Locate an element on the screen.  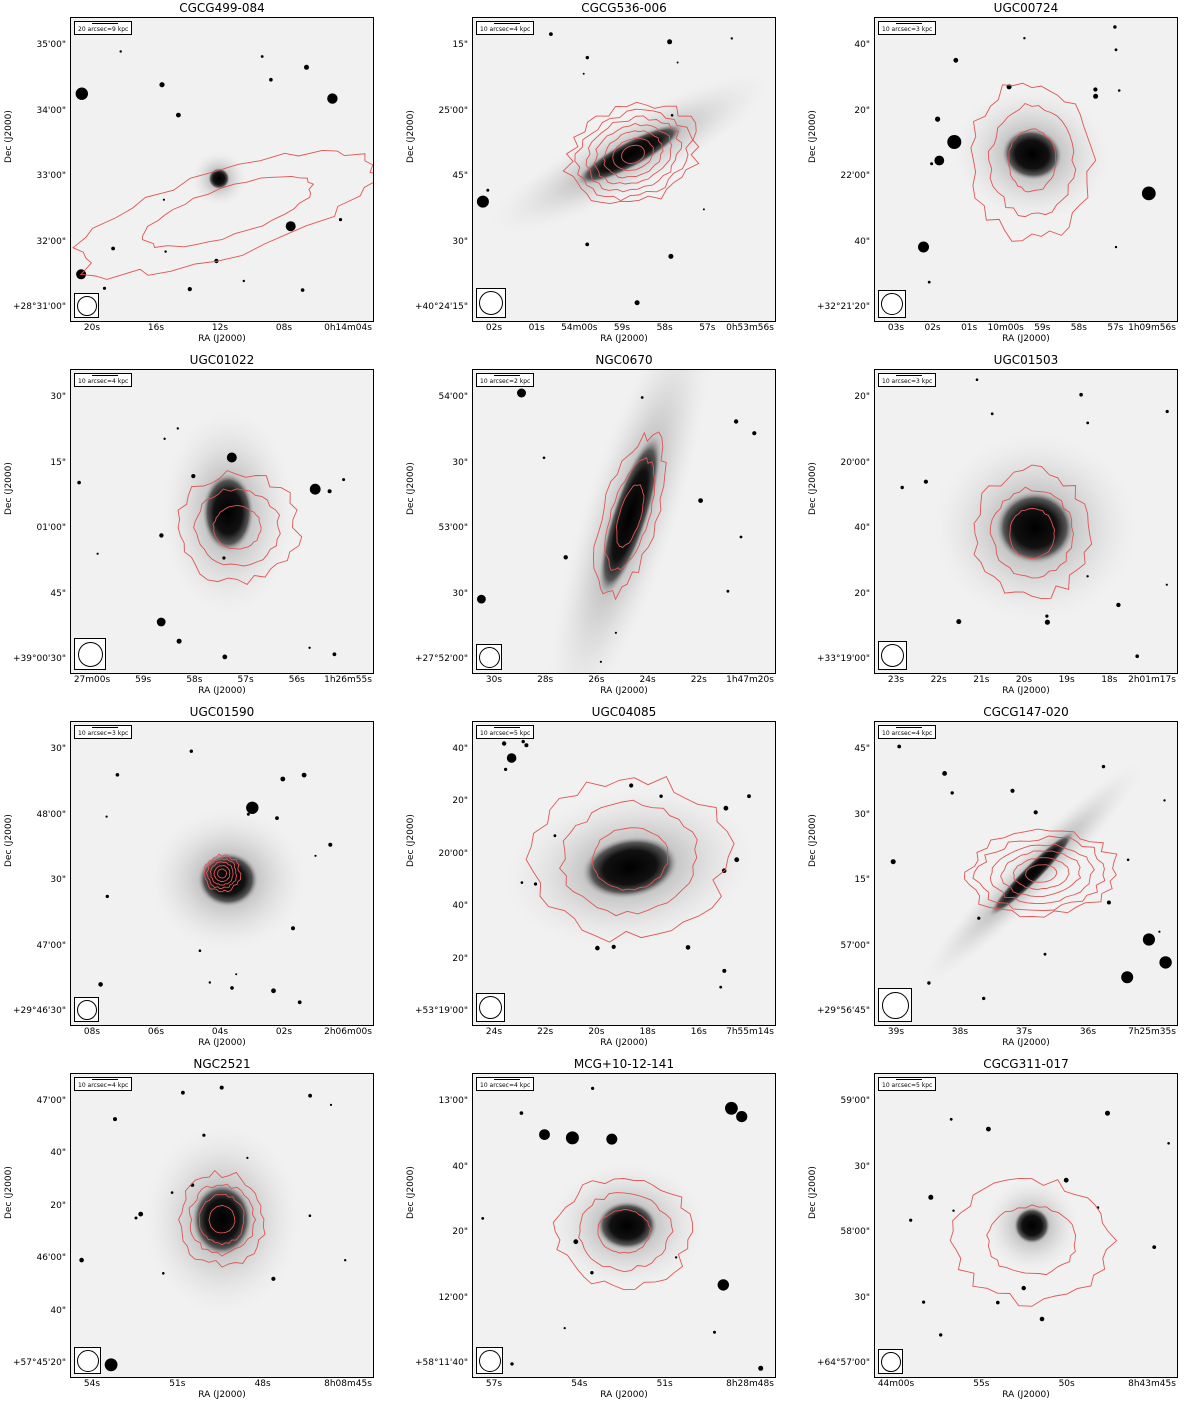
x-tick-label: 44m00s is located at coordinates (896, 1384).